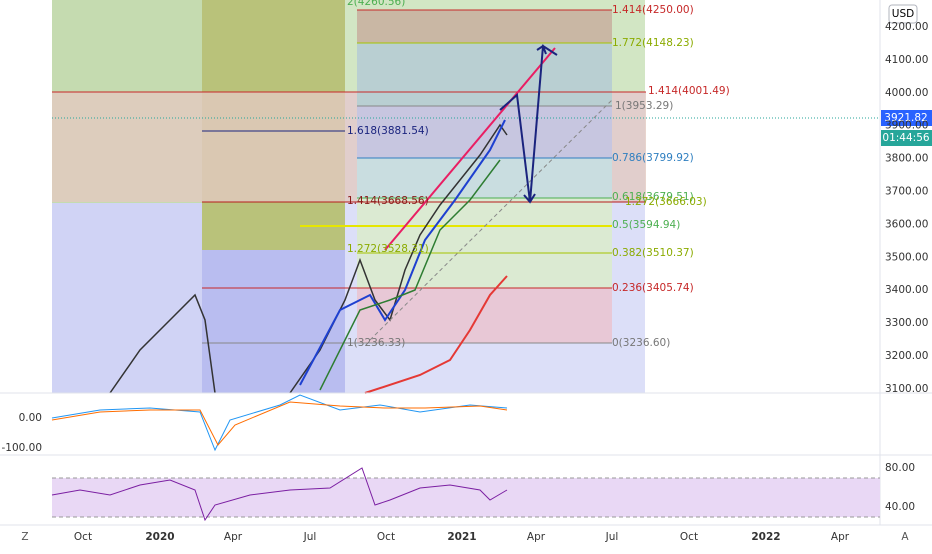  Describe the element at coordinates (906, 290) in the screenshot. I see `price-axis-label: 3400.00` at that location.